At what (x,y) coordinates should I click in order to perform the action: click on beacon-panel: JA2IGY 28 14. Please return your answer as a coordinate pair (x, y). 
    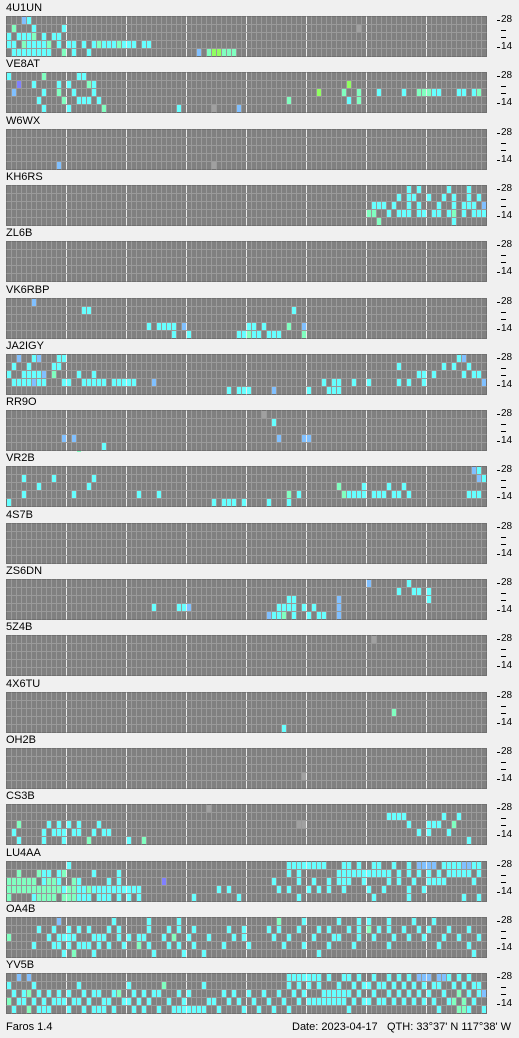
    Looking at the image, I should click on (259, 368).